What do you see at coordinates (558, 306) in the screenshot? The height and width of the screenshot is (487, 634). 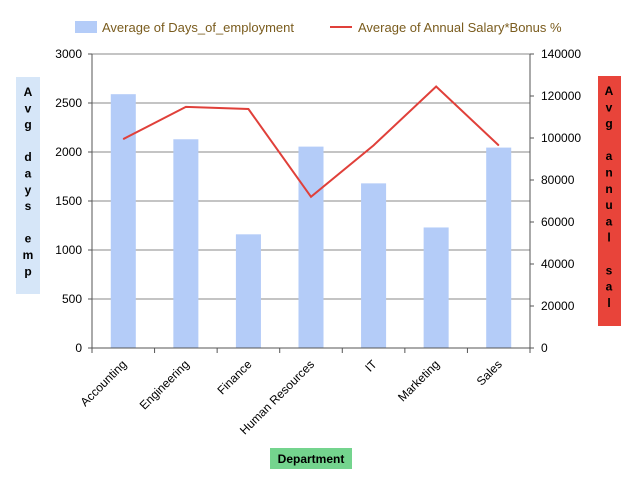 I see `right-tick-label: 20000` at bounding box center [558, 306].